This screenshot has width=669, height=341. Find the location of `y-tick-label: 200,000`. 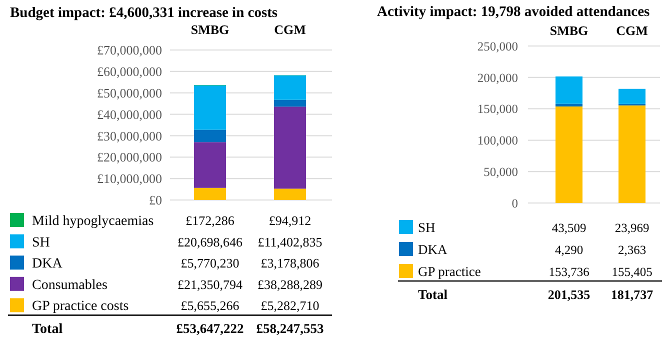

y-tick-label: 200,000 is located at coordinates (497, 77).